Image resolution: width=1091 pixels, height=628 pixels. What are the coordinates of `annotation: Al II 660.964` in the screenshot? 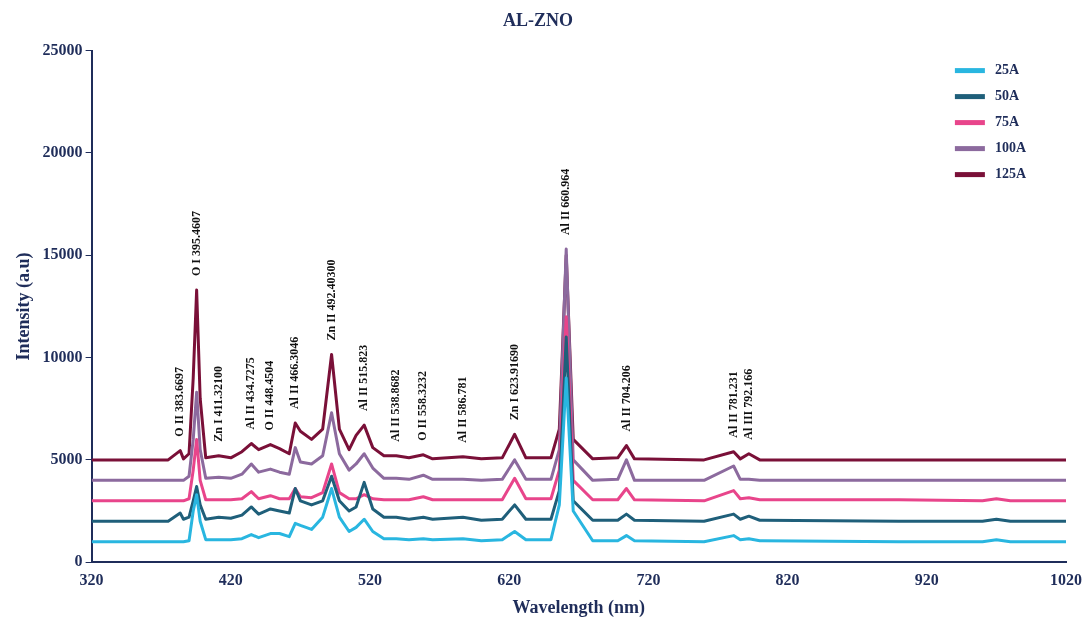 It's located at (565, 202).